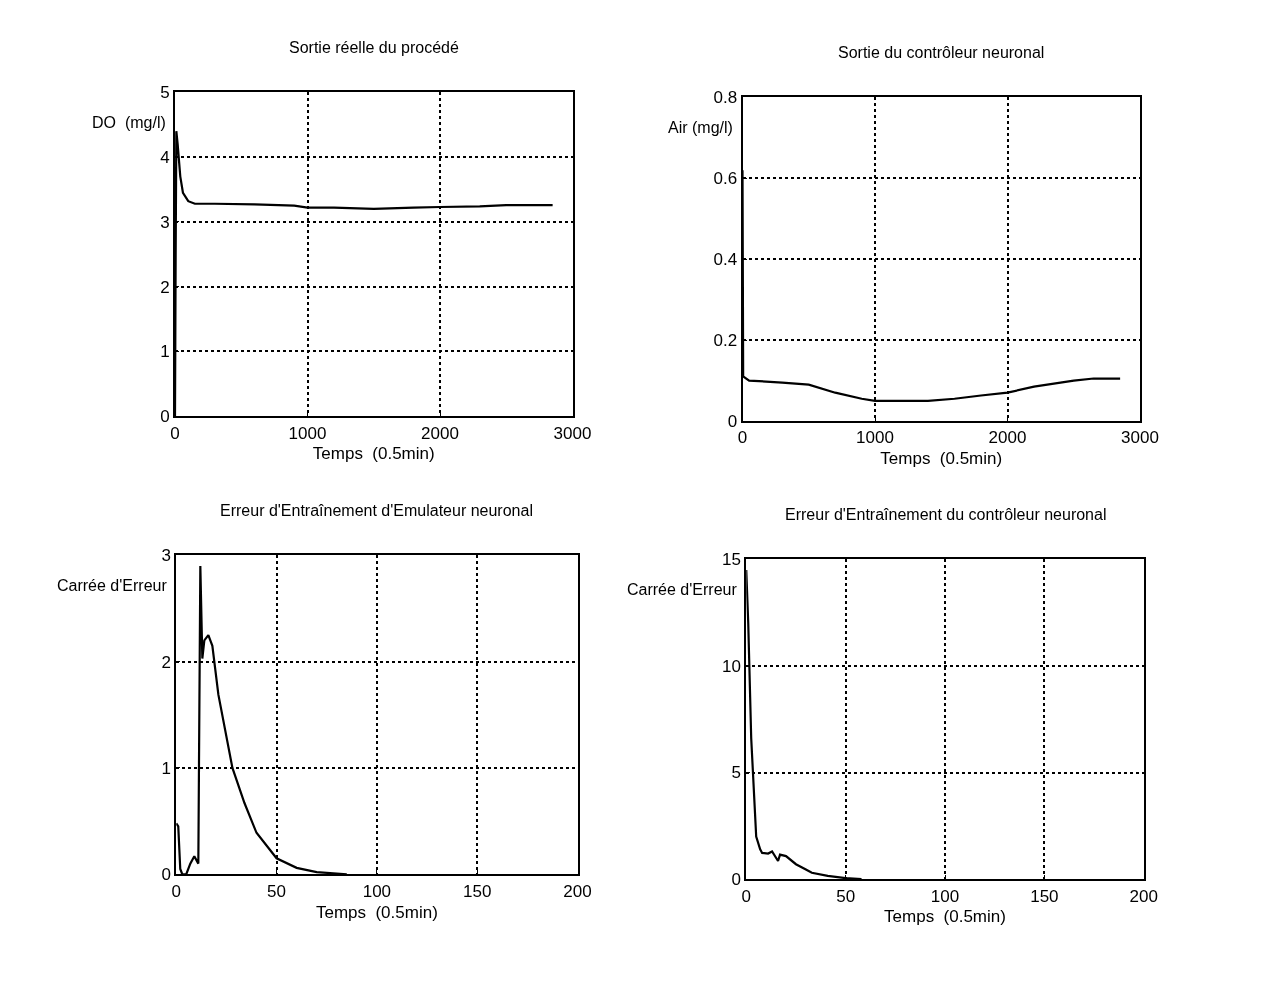 This screenshot has height=1000, width=1274. What do you see at coordinates (374, 47) in the screenshot?
I see `chart-title: Sortie réelle du procédé` at bounding box center [374, 47].